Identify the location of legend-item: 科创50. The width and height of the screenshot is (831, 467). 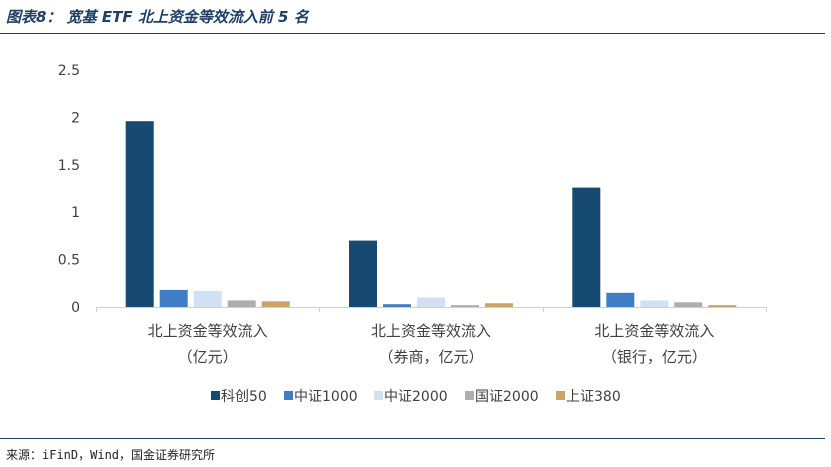
(239, 397).